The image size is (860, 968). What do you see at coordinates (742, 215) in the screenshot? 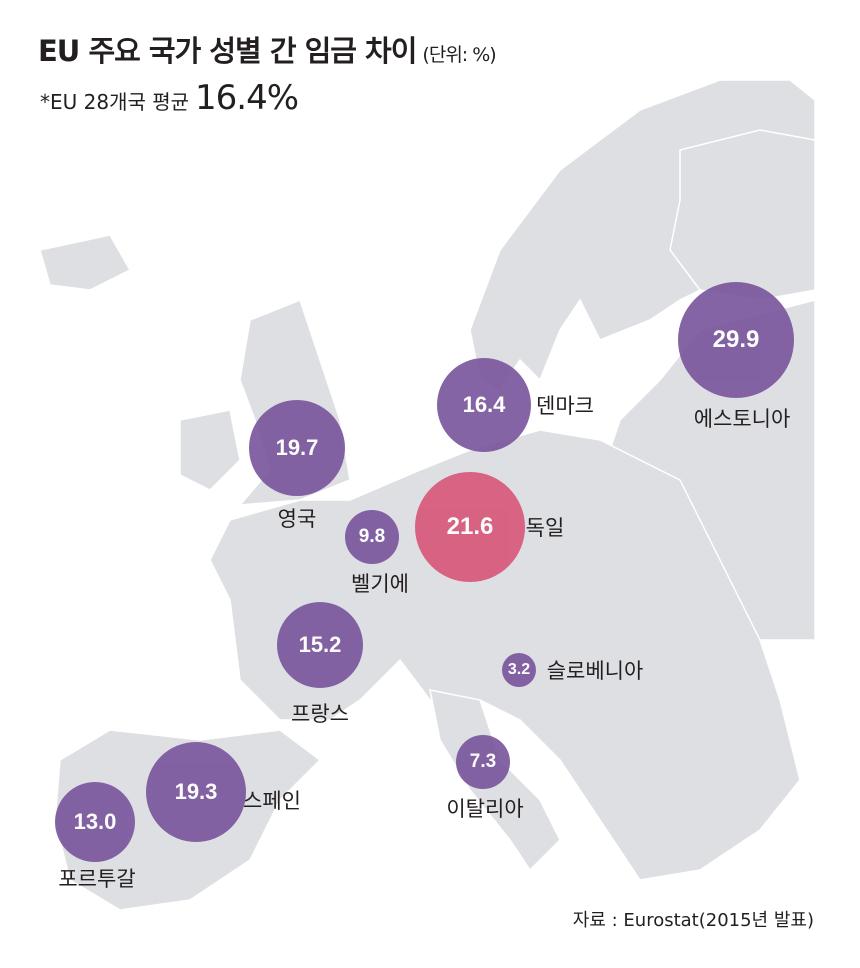
I see `finland` at bounding box center [742, 215].